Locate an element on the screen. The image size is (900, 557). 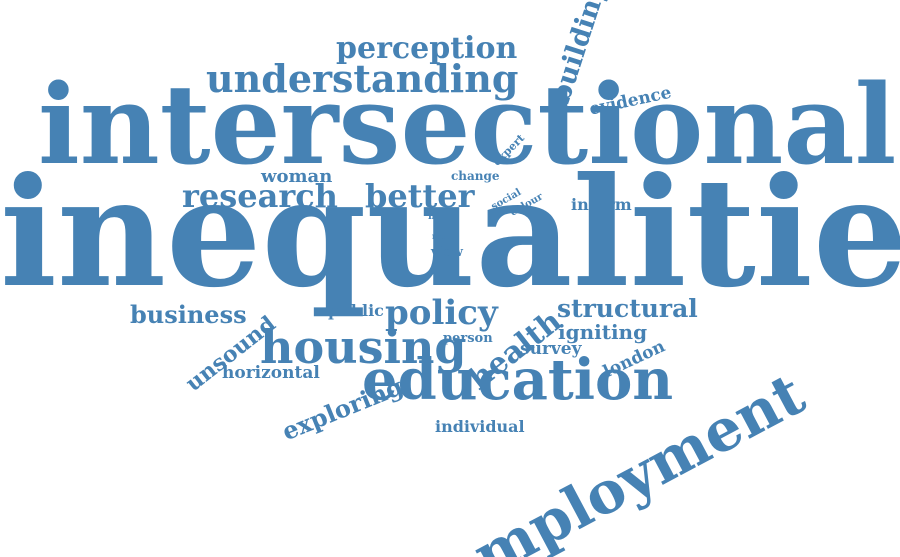
word-inform: inform is located at coordinates (601, 204).